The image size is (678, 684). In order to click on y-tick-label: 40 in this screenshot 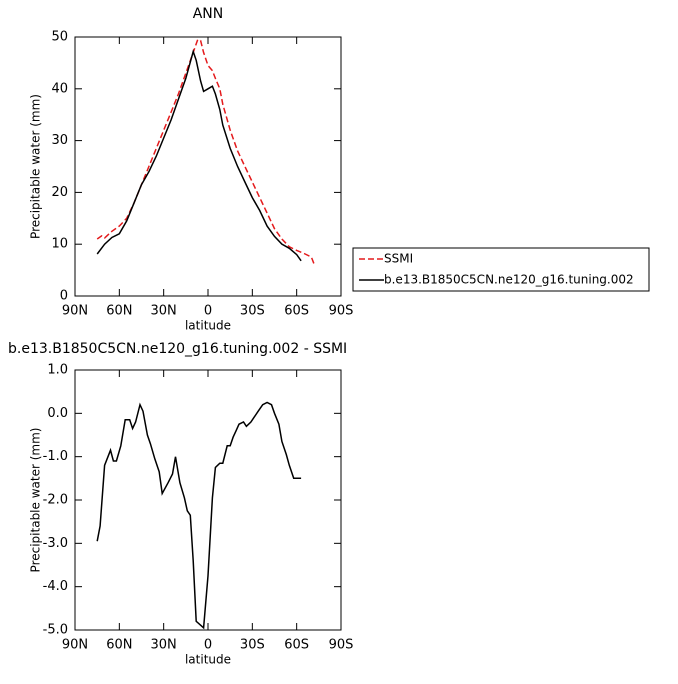, I will do `click(59, 88)`.